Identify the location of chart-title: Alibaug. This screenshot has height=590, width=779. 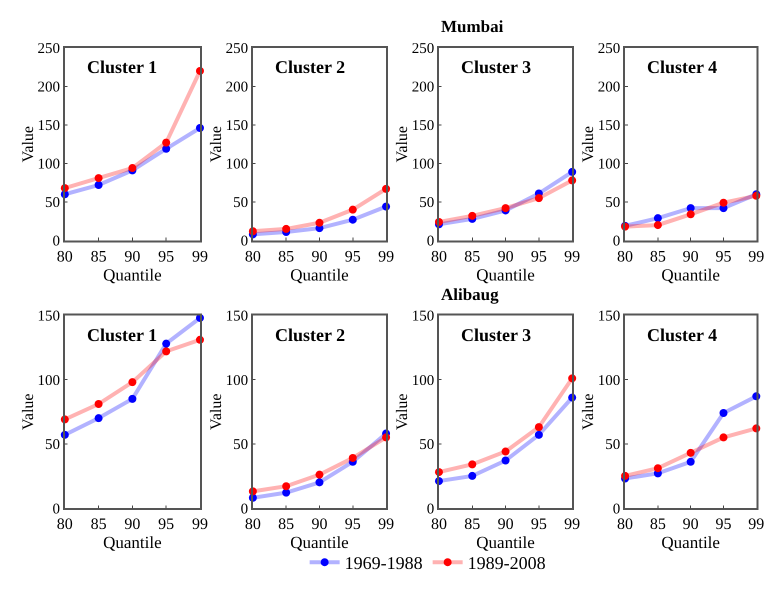
(470, 294).